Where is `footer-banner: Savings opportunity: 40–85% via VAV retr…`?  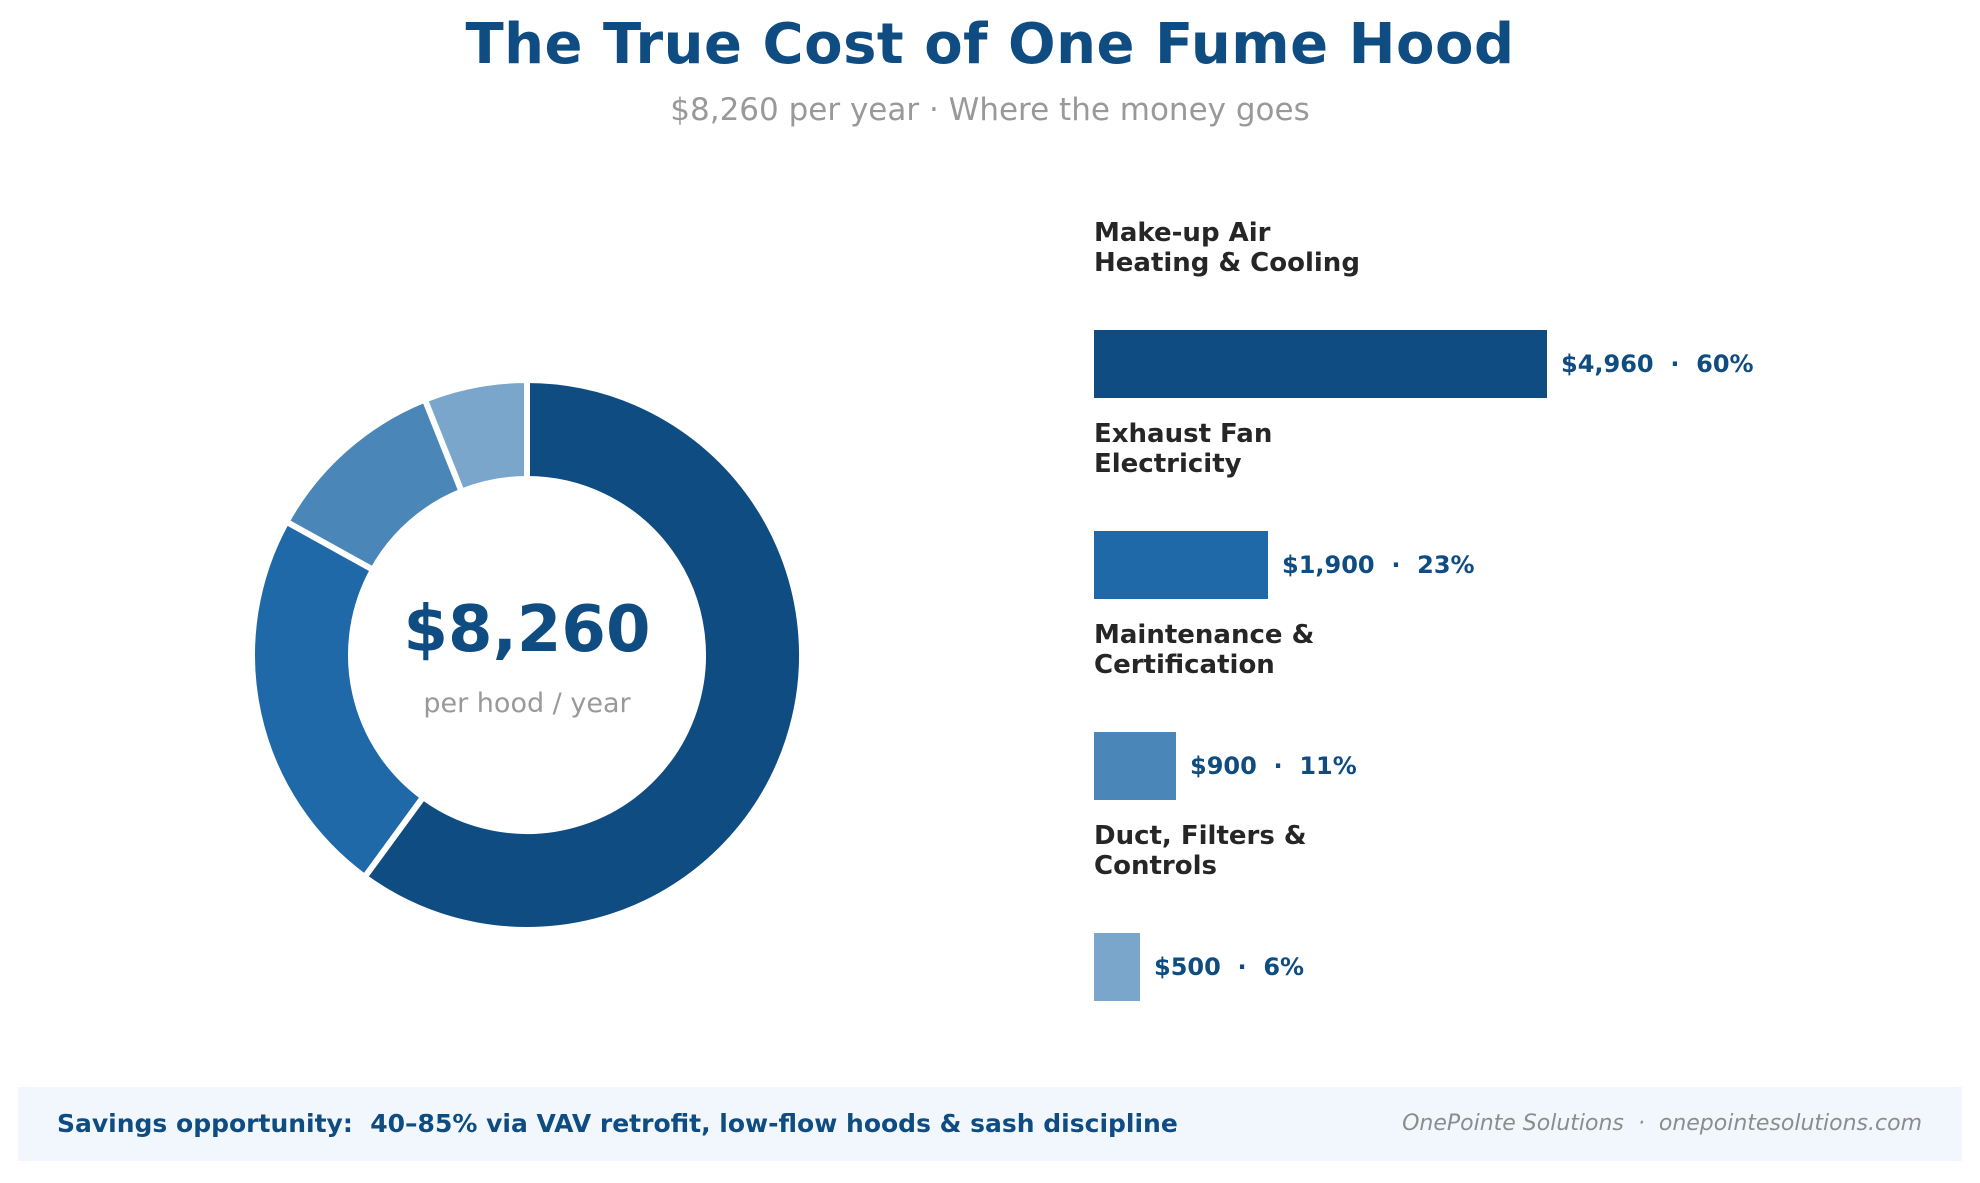
footer-banner: Savings opportunity: 40–85% via VAV retr… is located at coordinates (990, 1124).